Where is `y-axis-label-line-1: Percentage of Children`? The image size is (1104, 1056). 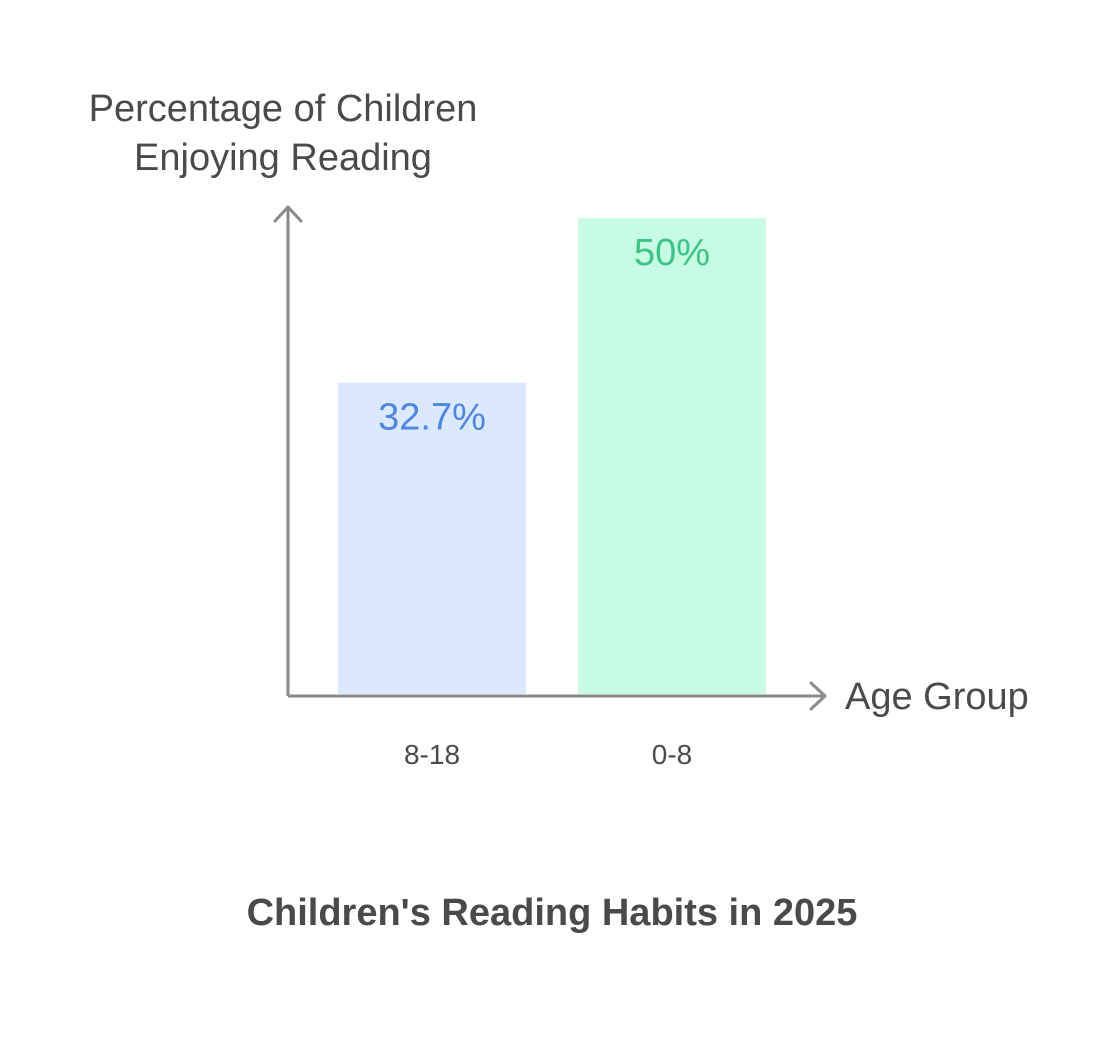 y-axis-label-line-1: Percentage of Children is located at coordinates (283, 109).